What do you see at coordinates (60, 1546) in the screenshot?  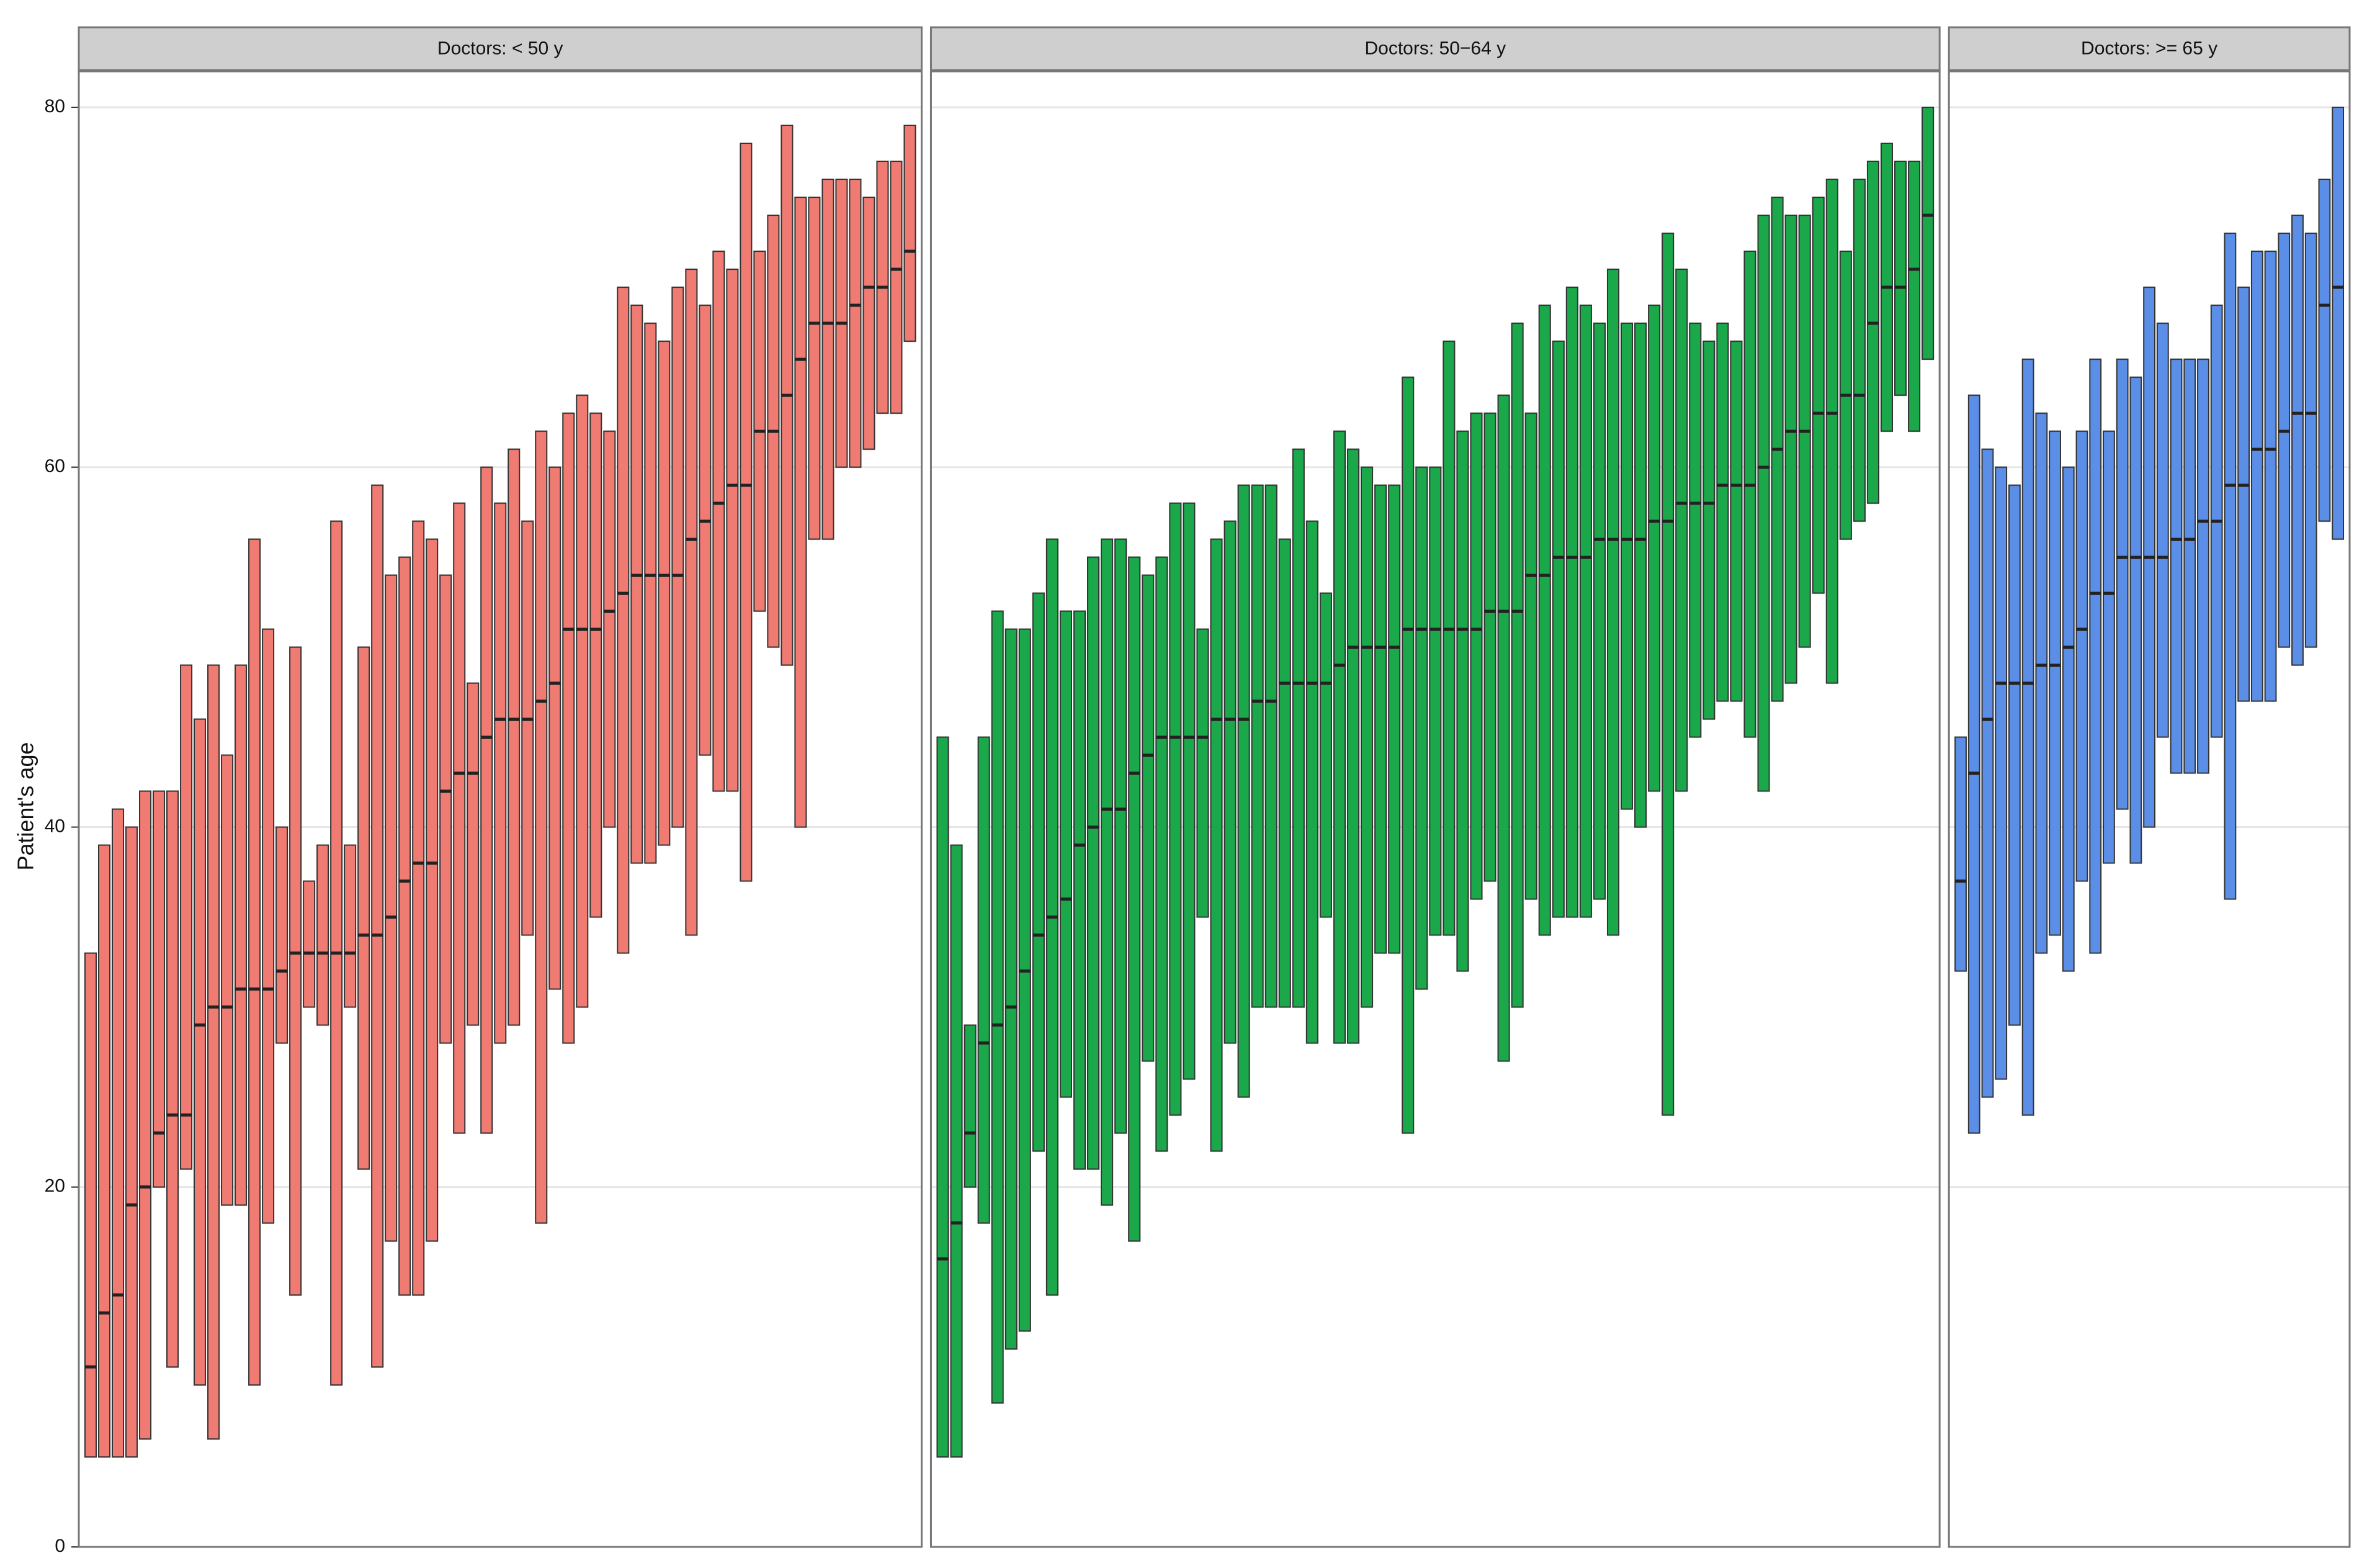 I see `y-tick-label: 0` at bounding box center [60, 1546].